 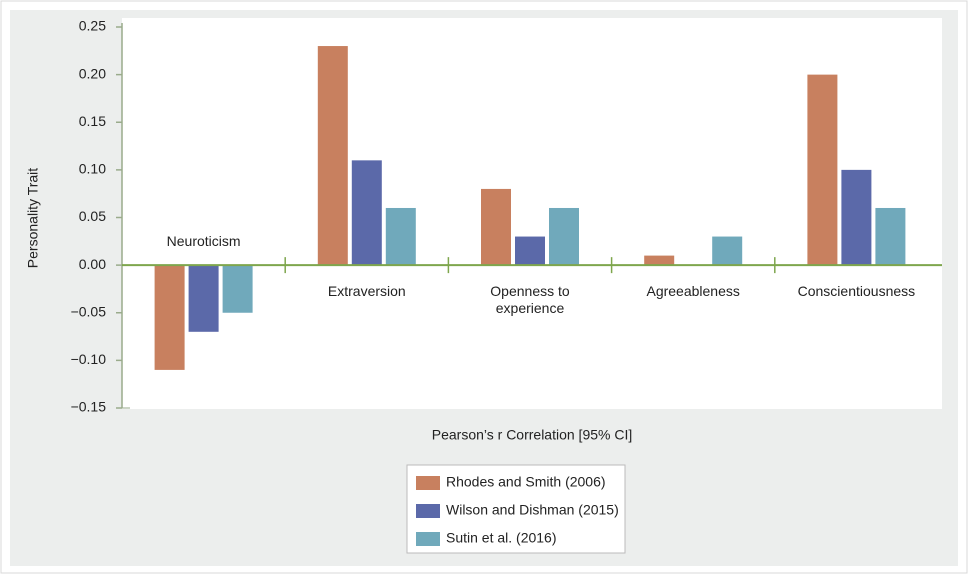 What do you see at coordinates (203, 241) in the screenshot?
I see `x-tick-label: Neuroticism` at bounding box center [203, 241].